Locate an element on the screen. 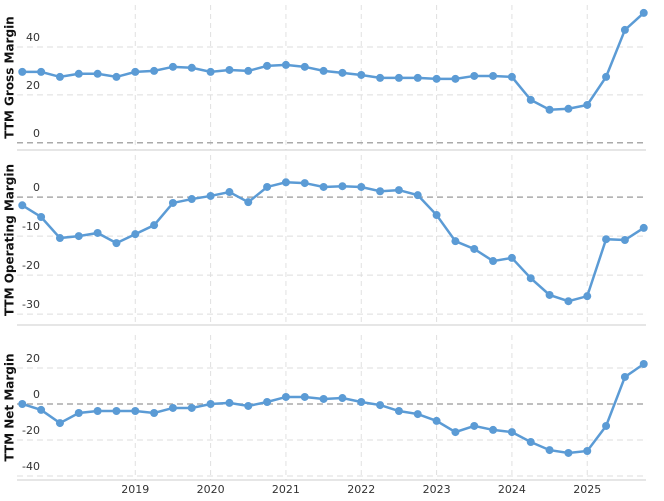 The width and height of the screenshot is (664, 501). y-axis-title: TTM Gross Margin is located at coordinates (10, 77).